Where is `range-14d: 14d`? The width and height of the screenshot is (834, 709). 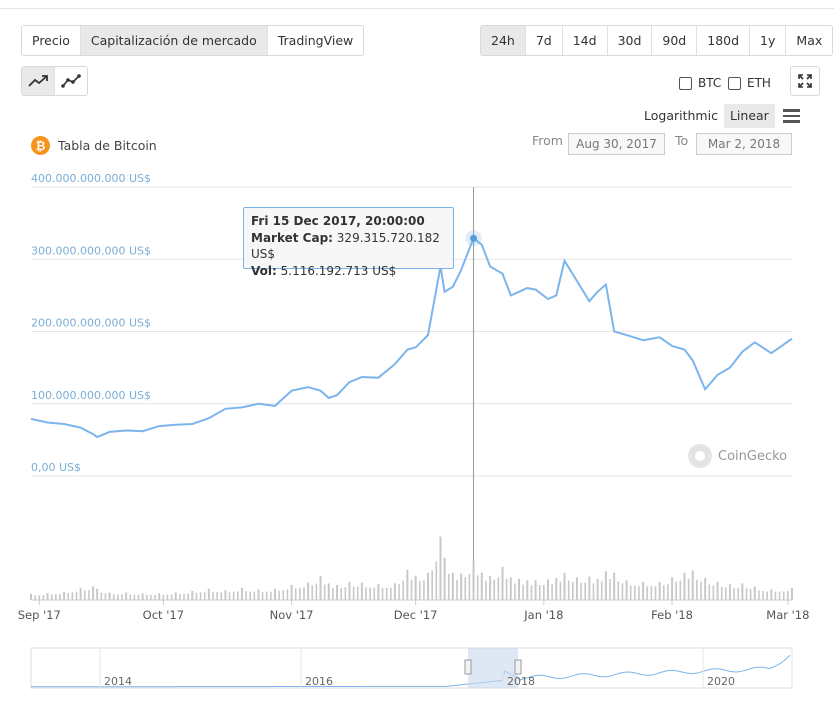
range-14d: 14d is located at coordinates (585, 40).